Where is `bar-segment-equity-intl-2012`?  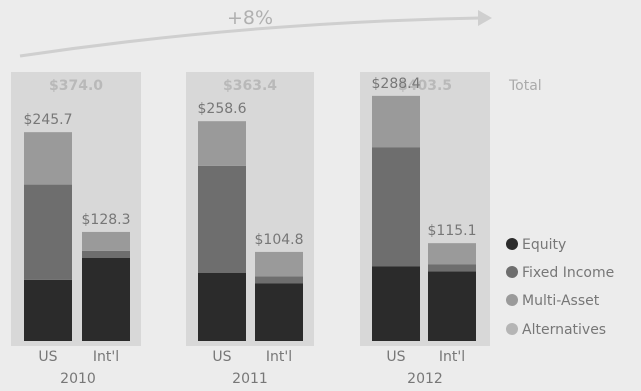
bar-segment-equity-intl-2012 is located at coordinates (452, 306).